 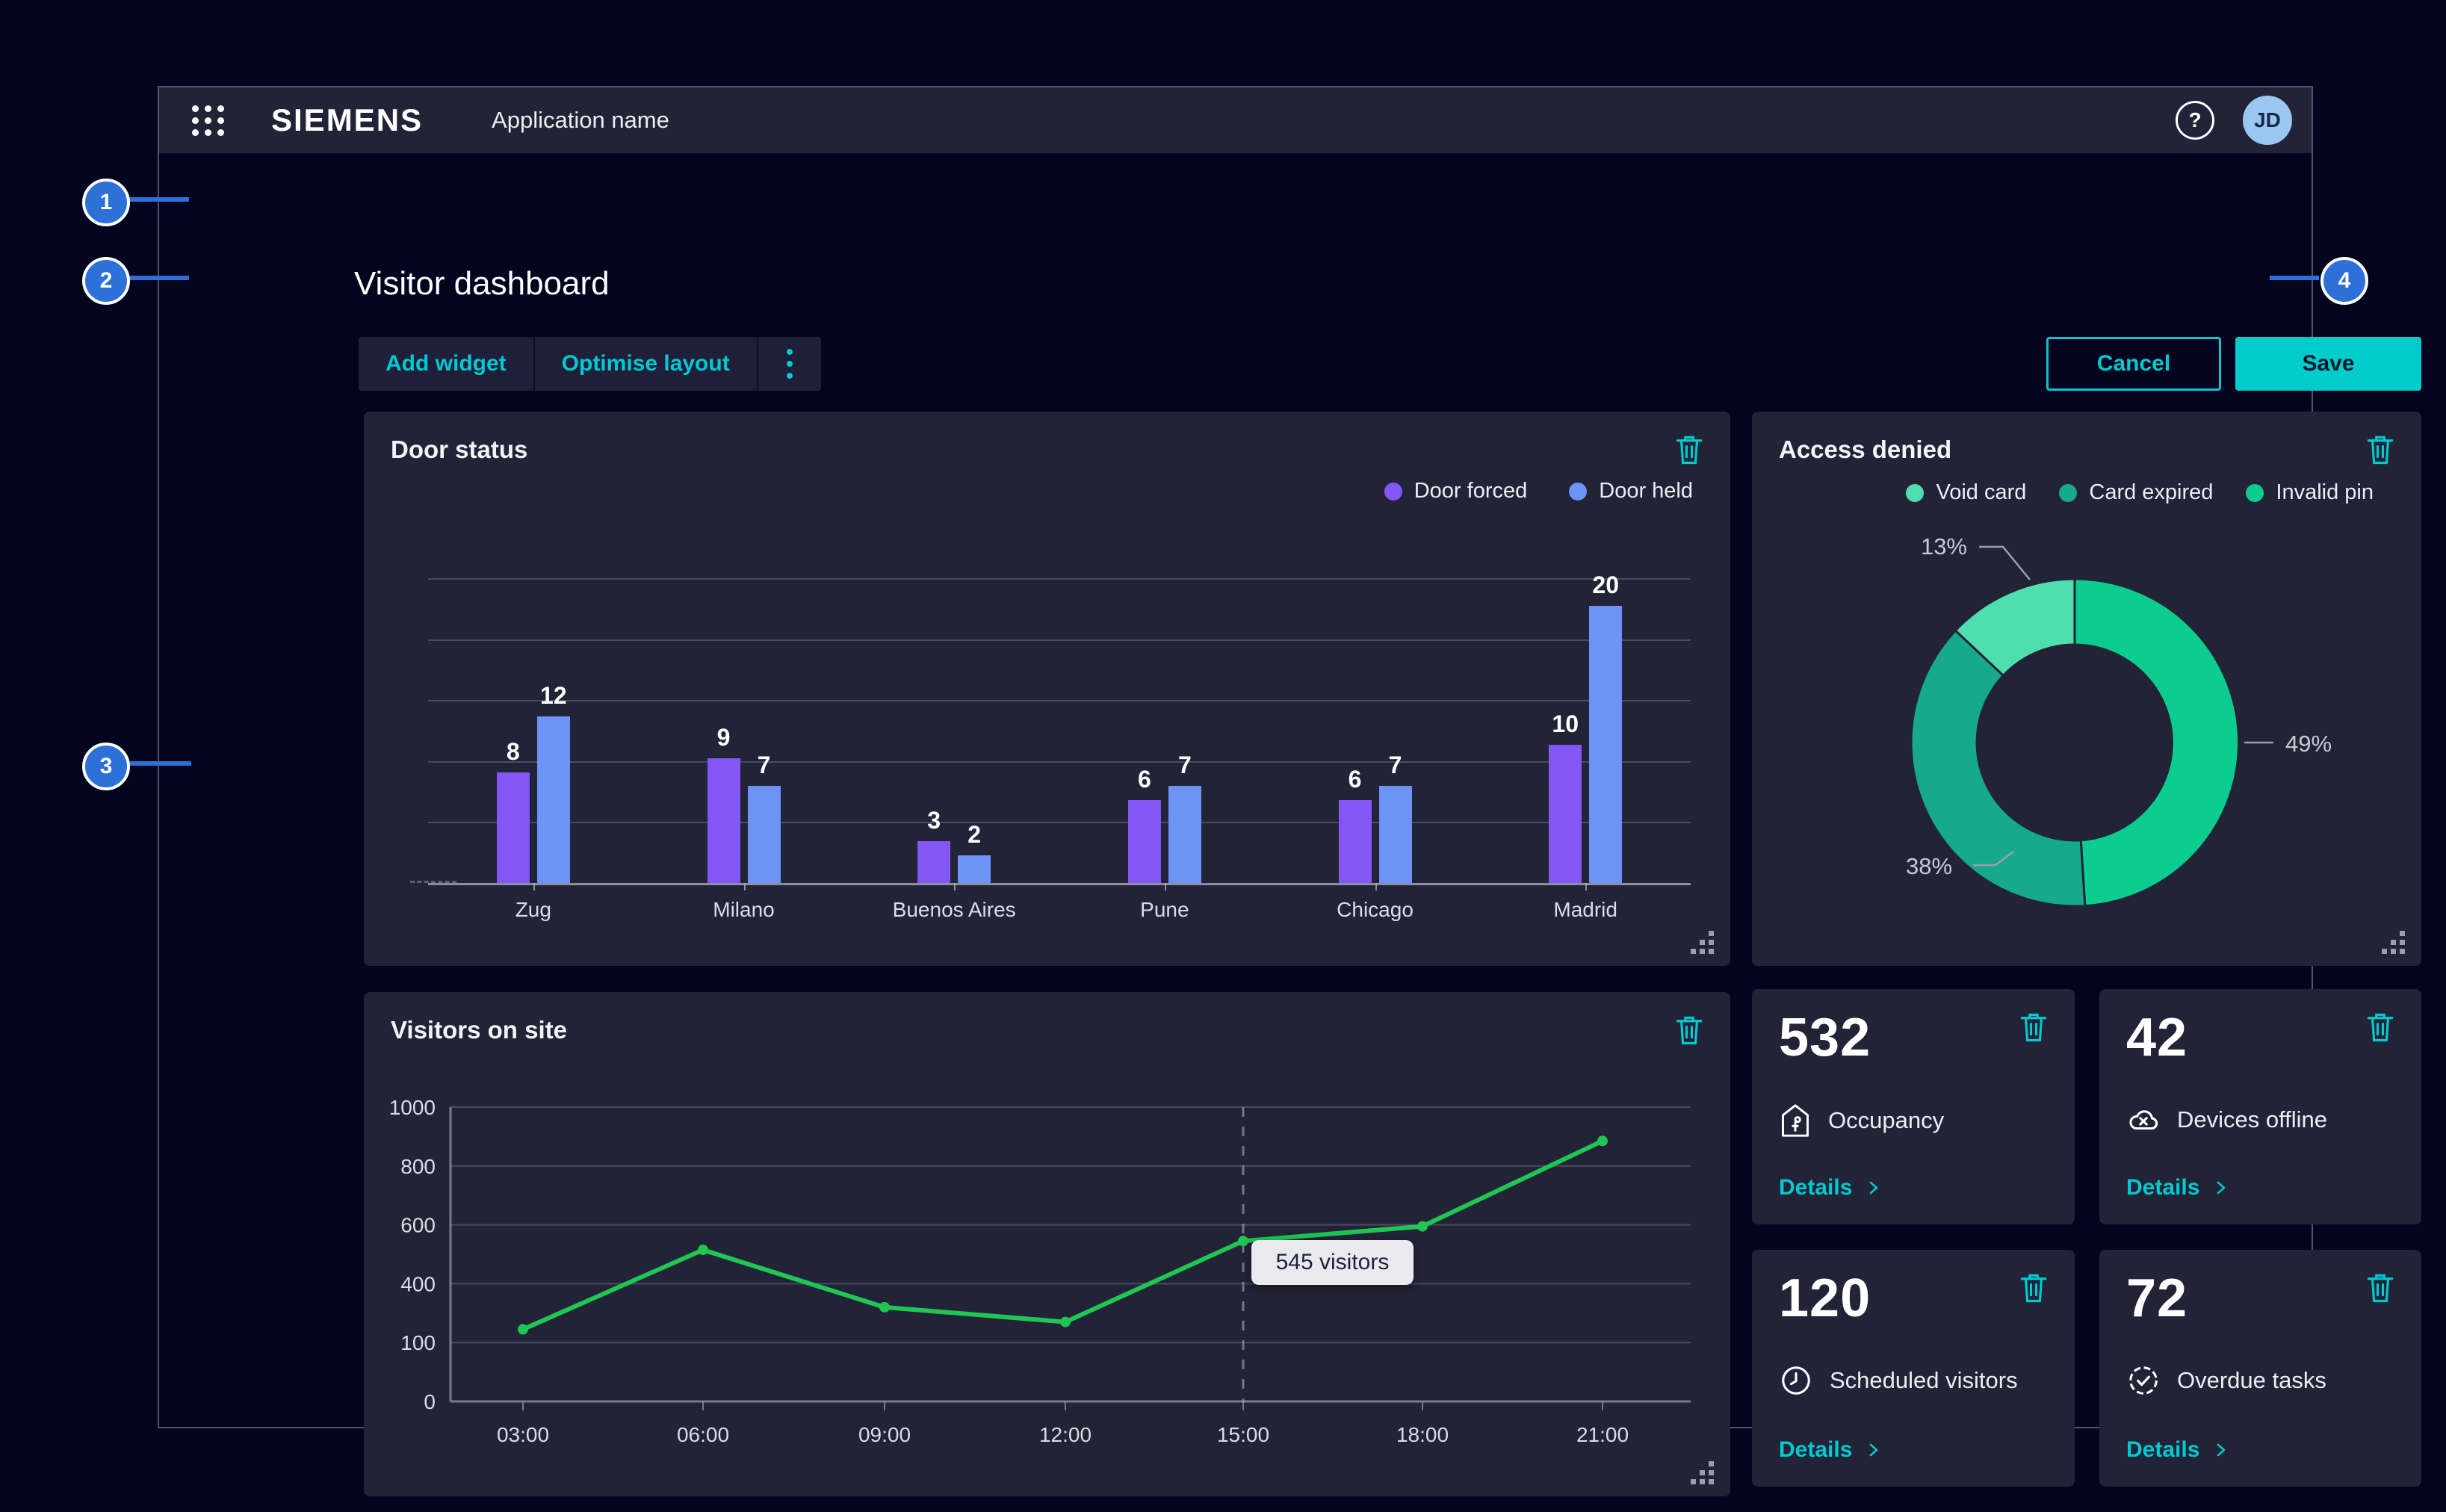 What do you see at coordinates (580, 120) in the screenshot?
I see `application-name: Application name` at bounding box center [580, 120].